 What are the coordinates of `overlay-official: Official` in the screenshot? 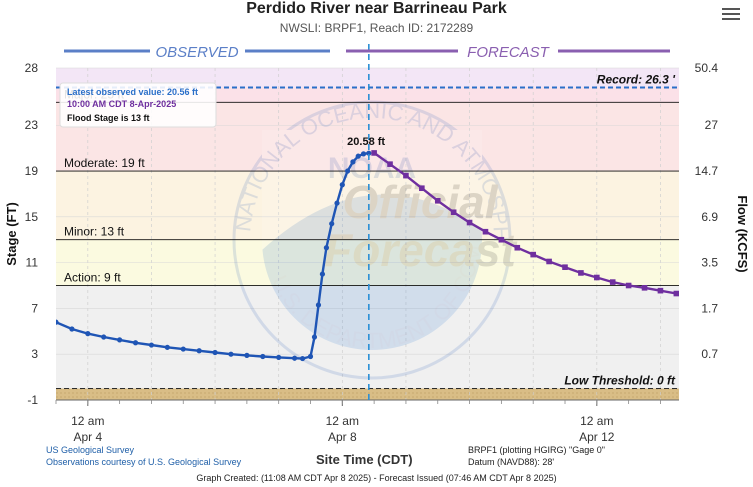 It's located at (420, 202).